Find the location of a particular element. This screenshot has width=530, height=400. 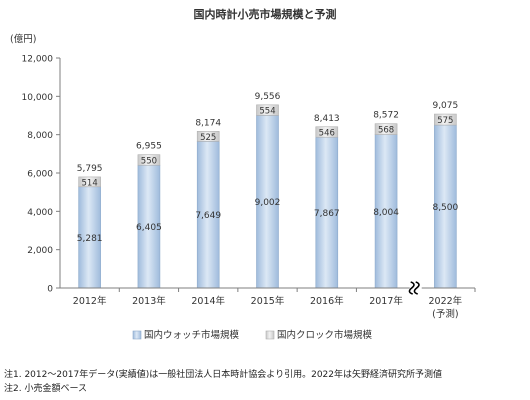

data-label-watch: 5,281 is located at coordinates (90, 239).